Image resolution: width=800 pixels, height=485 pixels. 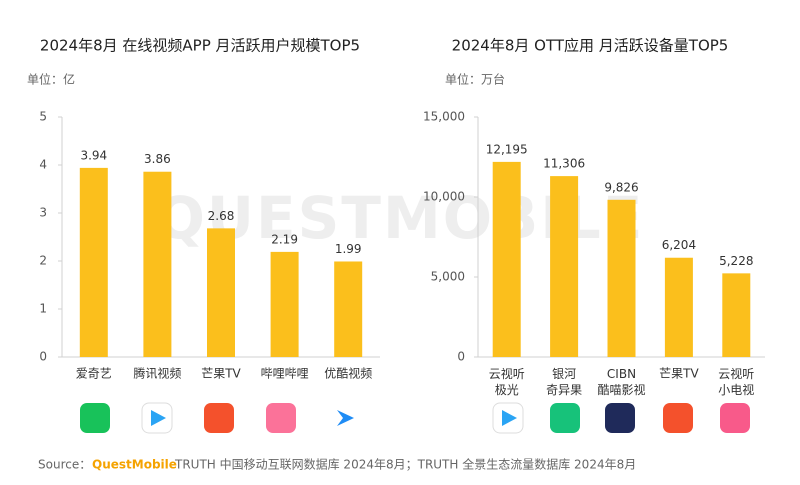 What do you see at coordinates (444, 117) in the screenshot?
I see `y-tick-label: 15,000` at bounding box center [444, 117].